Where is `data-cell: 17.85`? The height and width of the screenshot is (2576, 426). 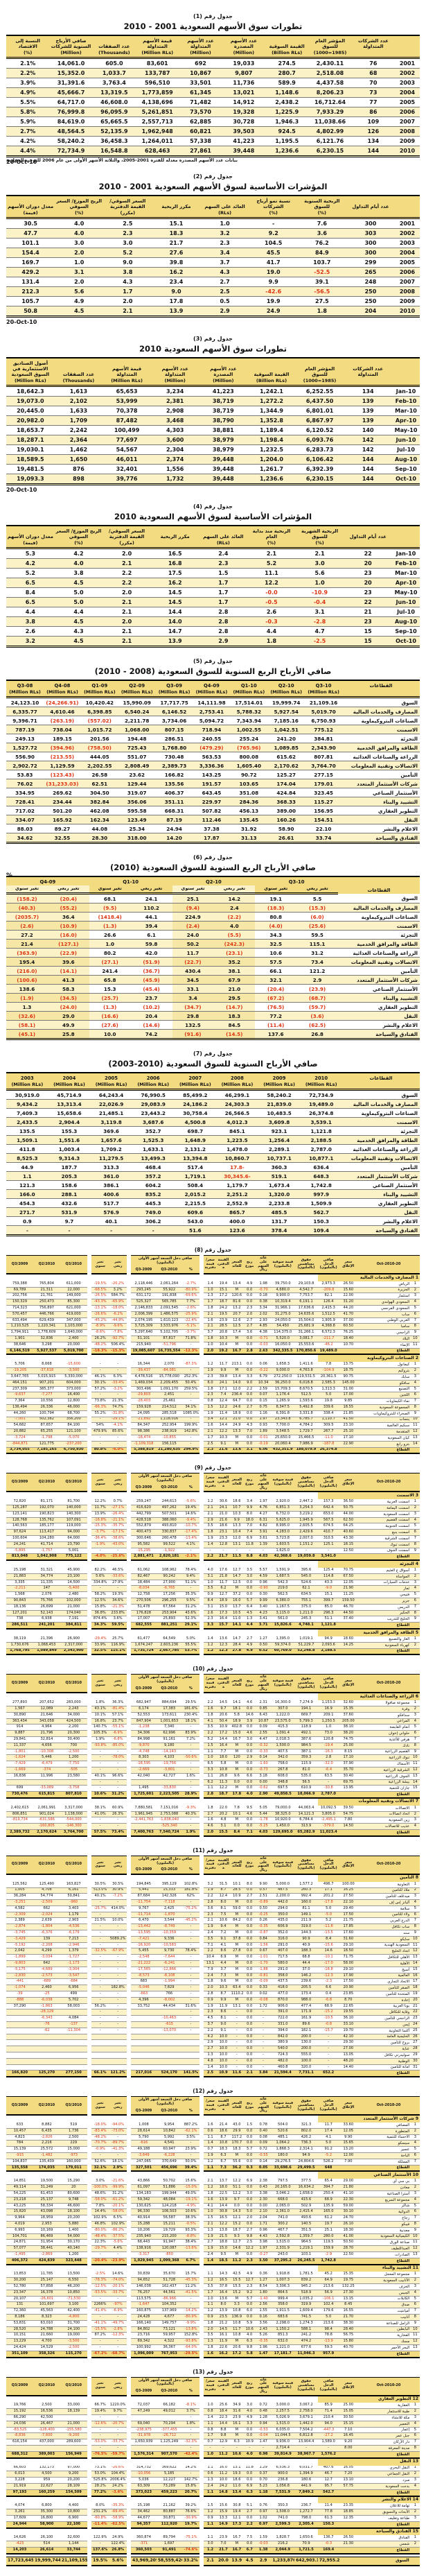 data-cell: 17.85 is located at coordinates (348, 1927).